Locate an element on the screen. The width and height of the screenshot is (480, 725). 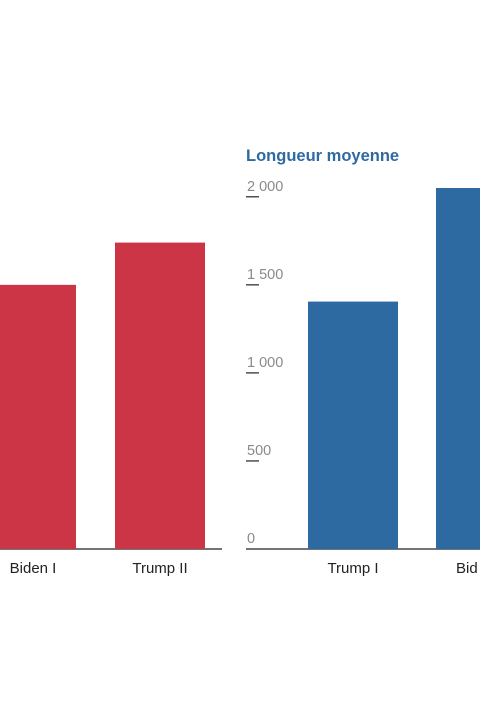
right-y-tick-label: 500 is located at coordinates (259, 451).